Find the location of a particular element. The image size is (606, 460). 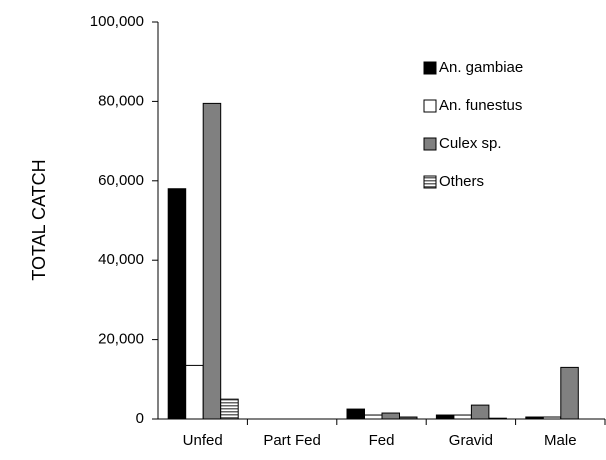

x-tick-label: Part Fed is located at coordinates (292, 440).